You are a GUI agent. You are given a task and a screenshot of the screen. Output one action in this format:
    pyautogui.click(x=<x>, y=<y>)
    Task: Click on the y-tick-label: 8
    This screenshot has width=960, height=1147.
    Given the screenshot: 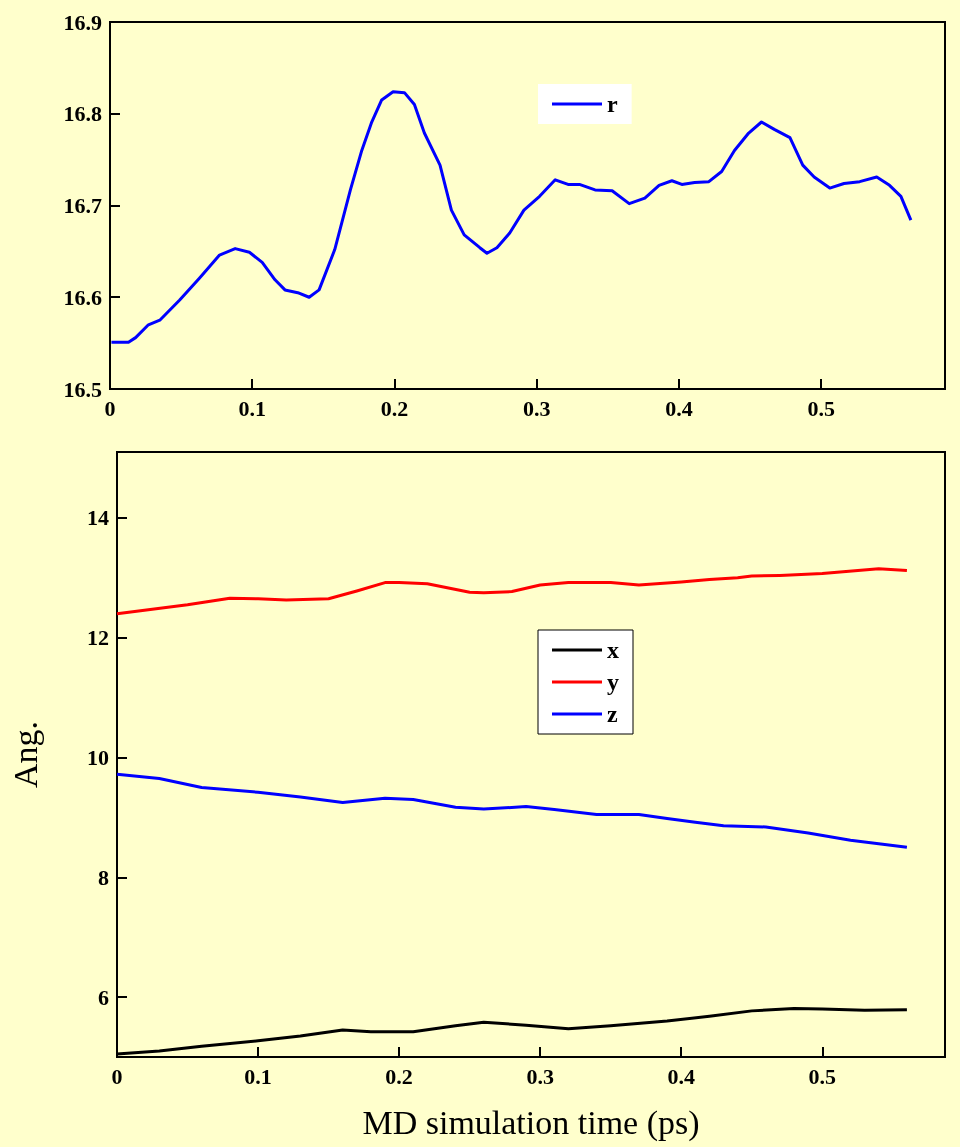 What is the action you would take?
    pyautogui.click(x=103, y=877)
    